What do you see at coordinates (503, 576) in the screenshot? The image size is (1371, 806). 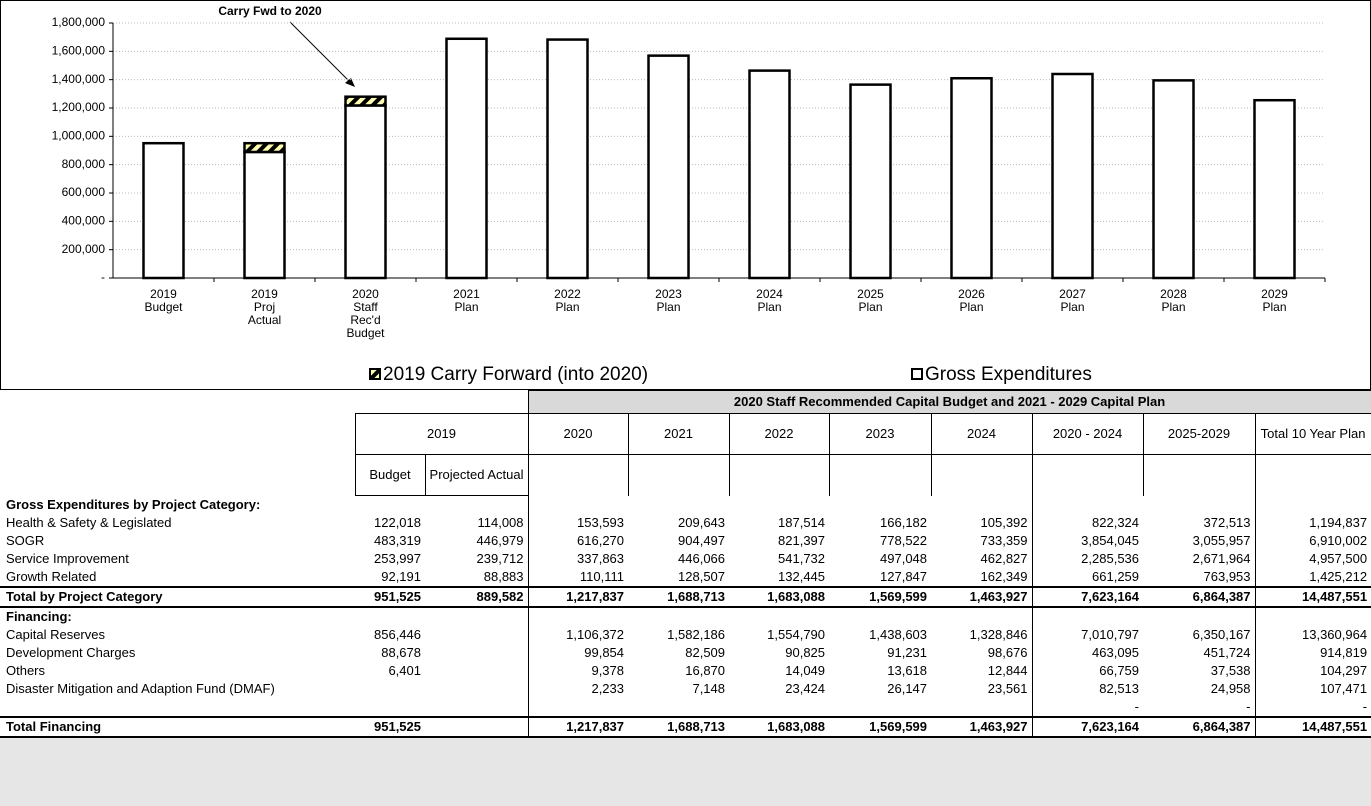 I see `cell: 88,883` at bounding box center [503, 576].